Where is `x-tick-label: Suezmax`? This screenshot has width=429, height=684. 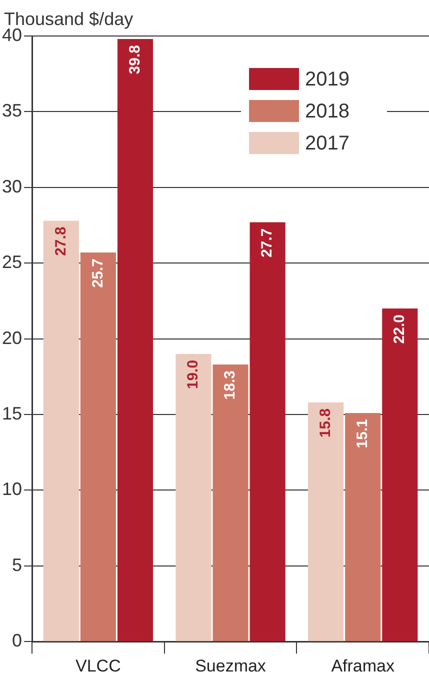 x-tick-label: Suezmax is located at coordinates (230, 666).